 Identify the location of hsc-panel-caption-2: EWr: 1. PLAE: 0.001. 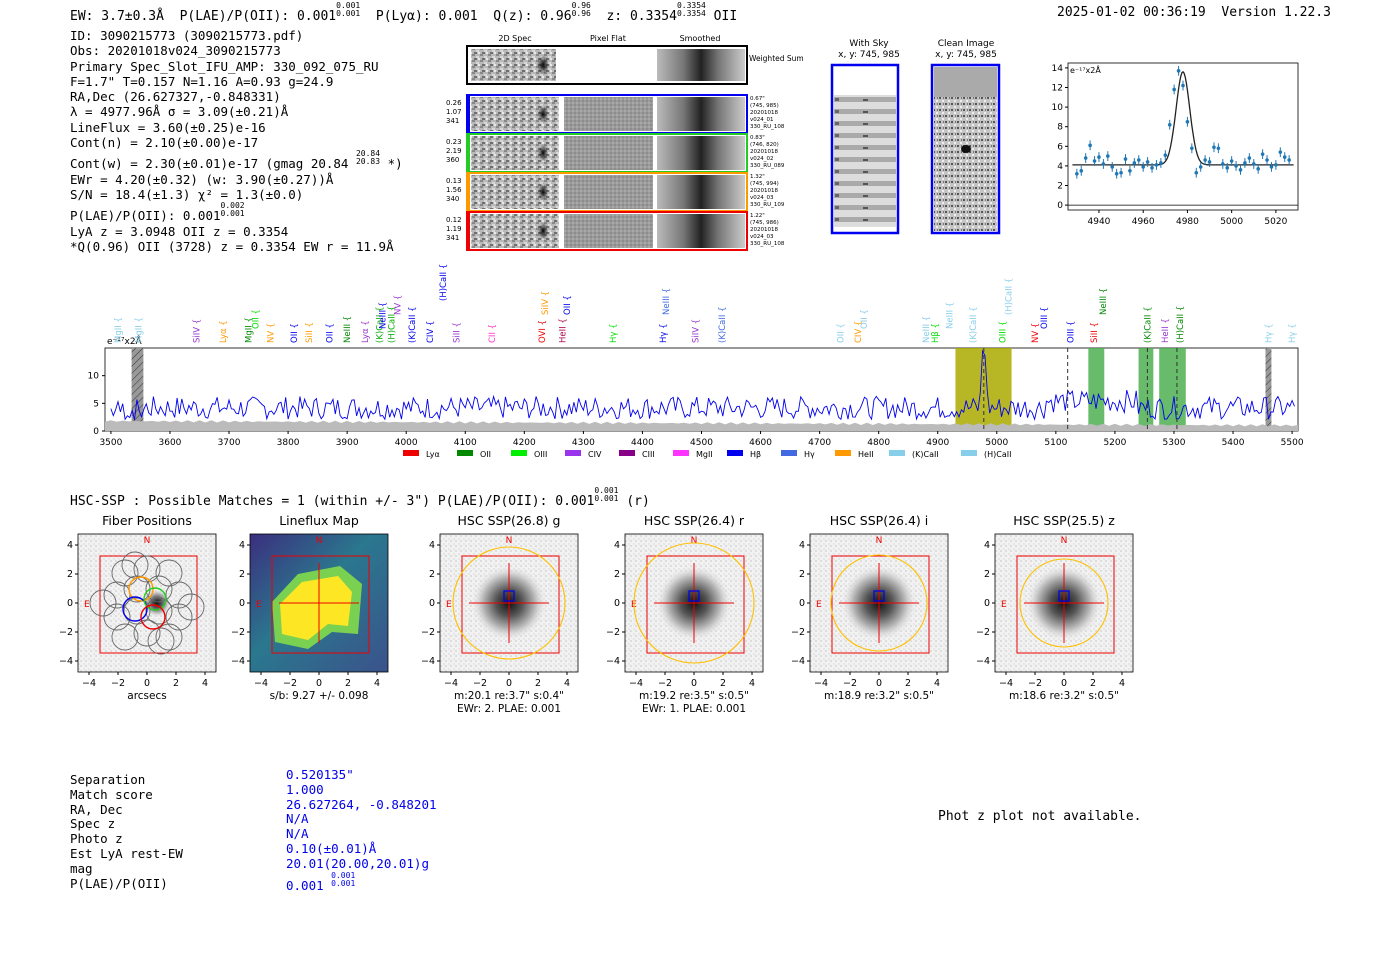
(694, 709).